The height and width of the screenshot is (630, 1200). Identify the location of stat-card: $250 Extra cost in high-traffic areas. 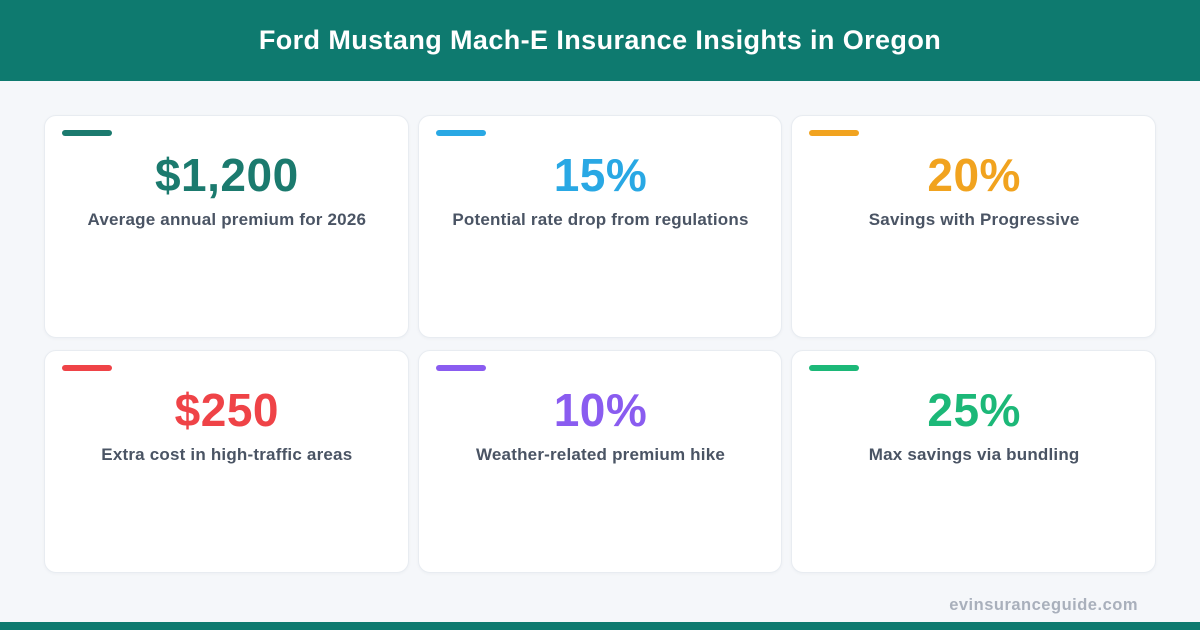
(226, 461).